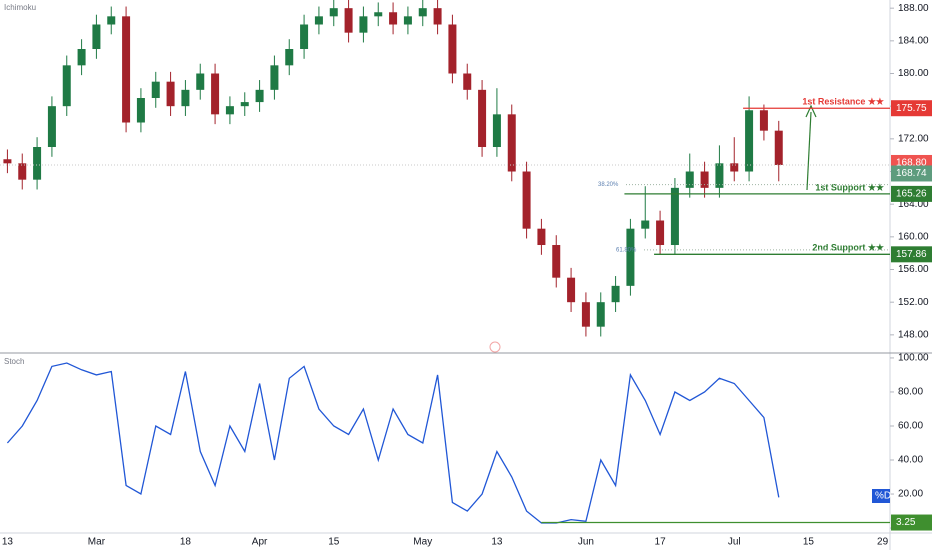  What do you see at coordinates (848, 248) in the screenshot?
I see `level-label: 2nd Support ★★` at bounding box center [848, 248].